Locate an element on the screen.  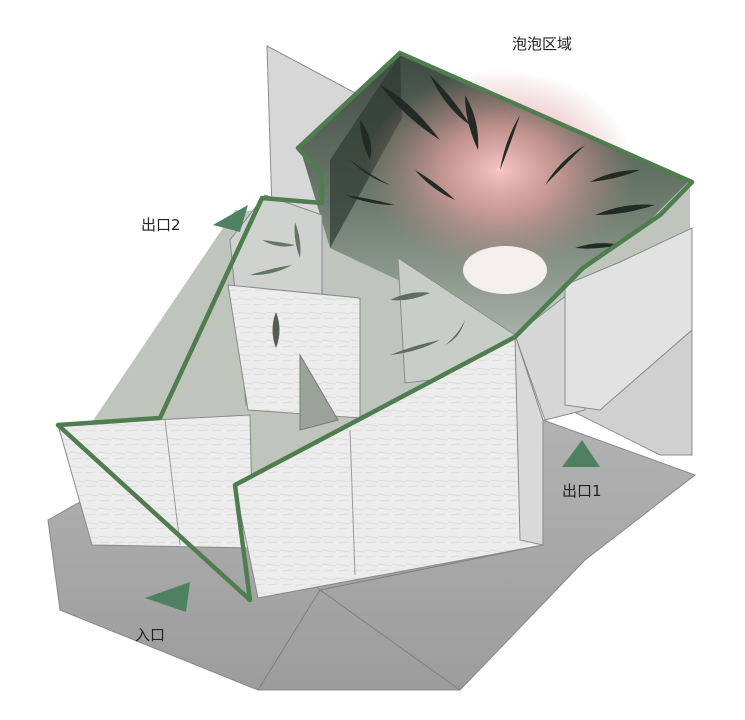
exit-2-label: 出口2 is located at coordinates (161, 225).